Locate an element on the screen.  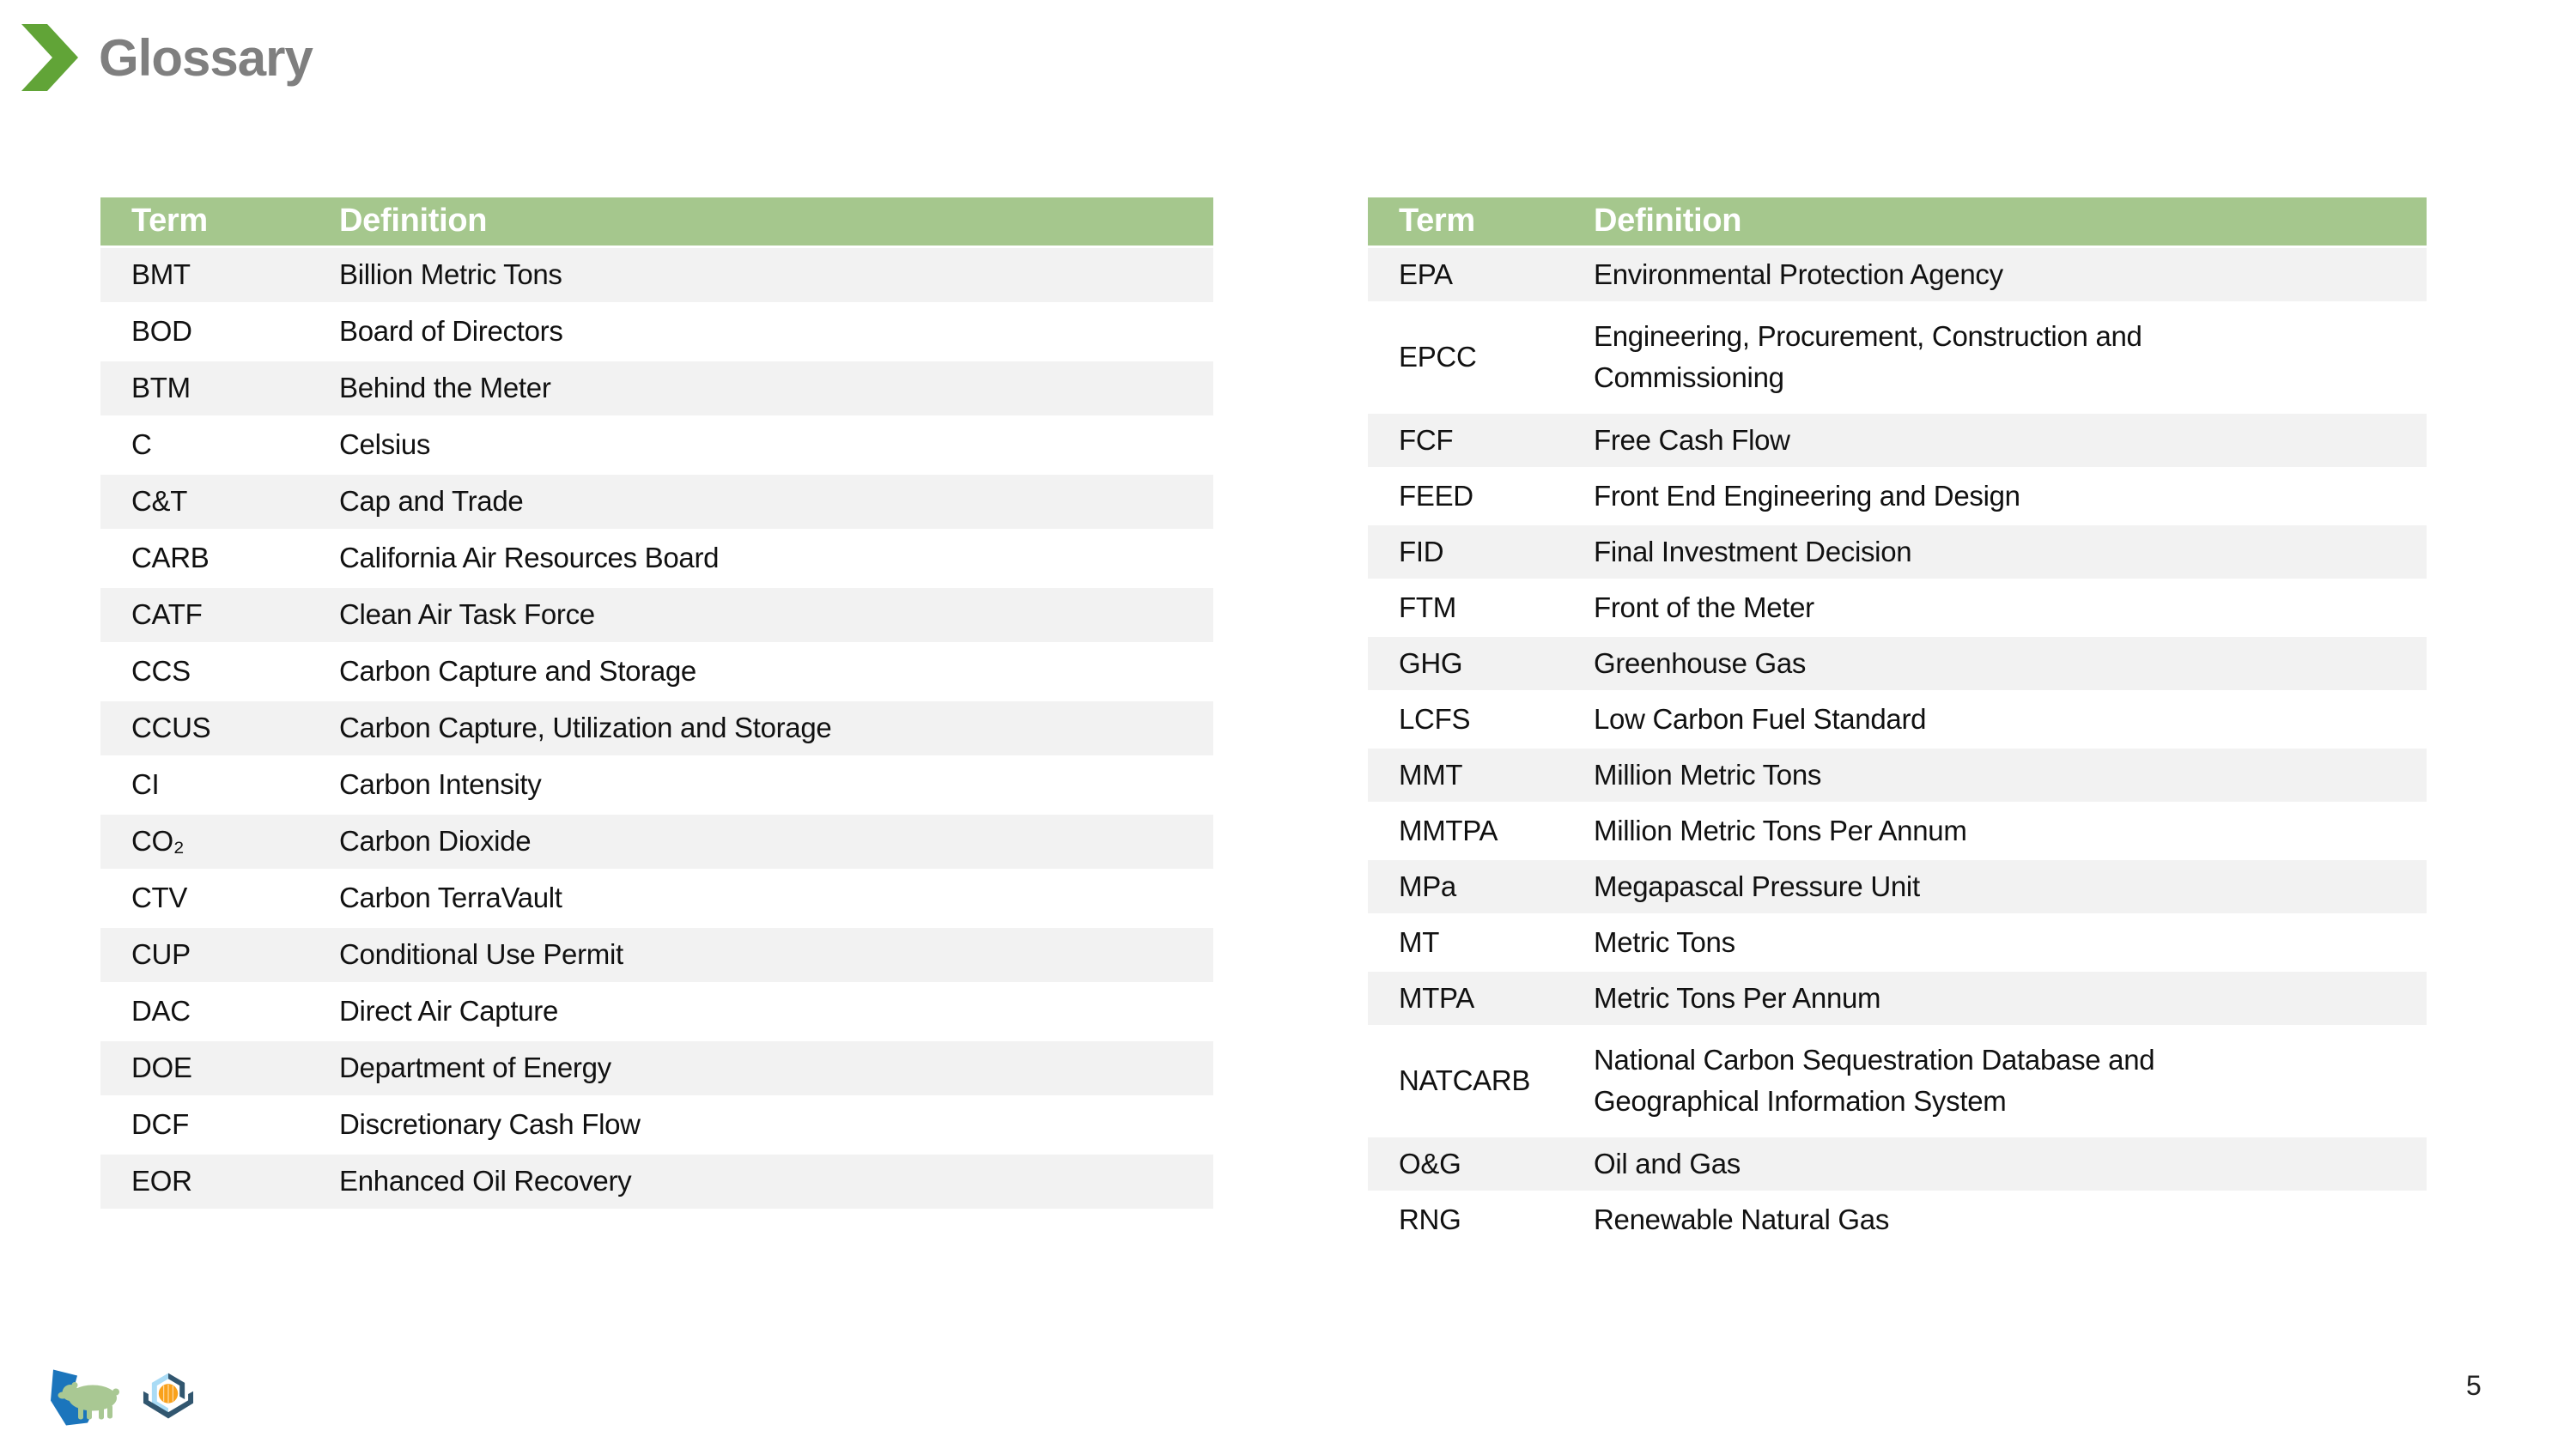
table-row: RNG Renewable Natural Gas is located at coordinates (1897, 1219).